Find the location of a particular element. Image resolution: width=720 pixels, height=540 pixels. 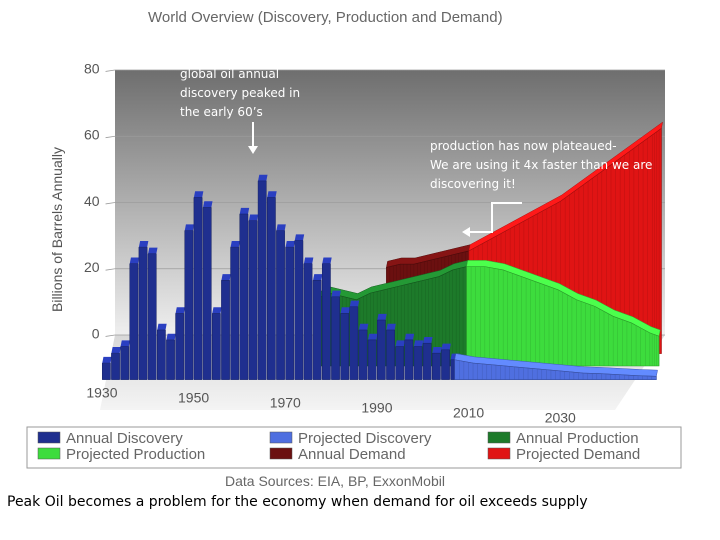

legend-entry: Annual Production is located at coordinates (577, 438).